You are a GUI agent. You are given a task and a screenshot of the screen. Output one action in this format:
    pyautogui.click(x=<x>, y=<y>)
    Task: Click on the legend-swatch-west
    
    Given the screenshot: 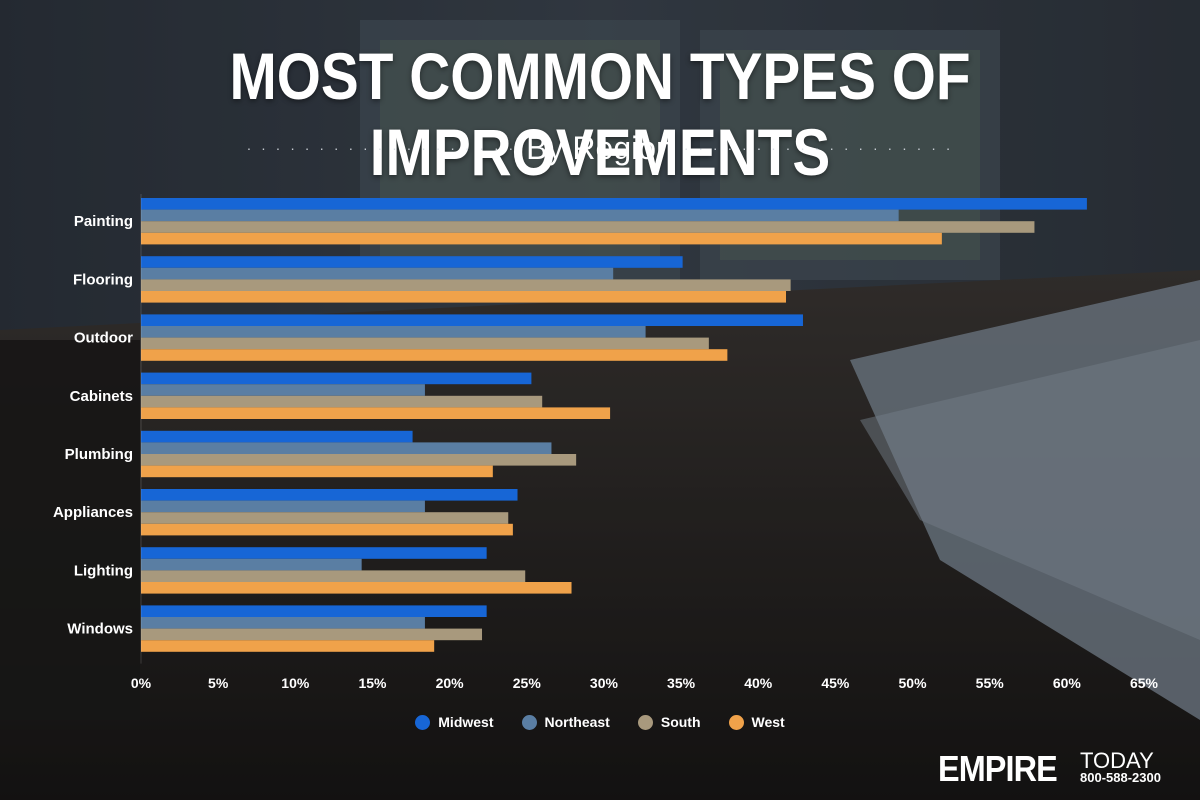 What is the action you would take?
    pyautogui.click(x=736, y=722)
    